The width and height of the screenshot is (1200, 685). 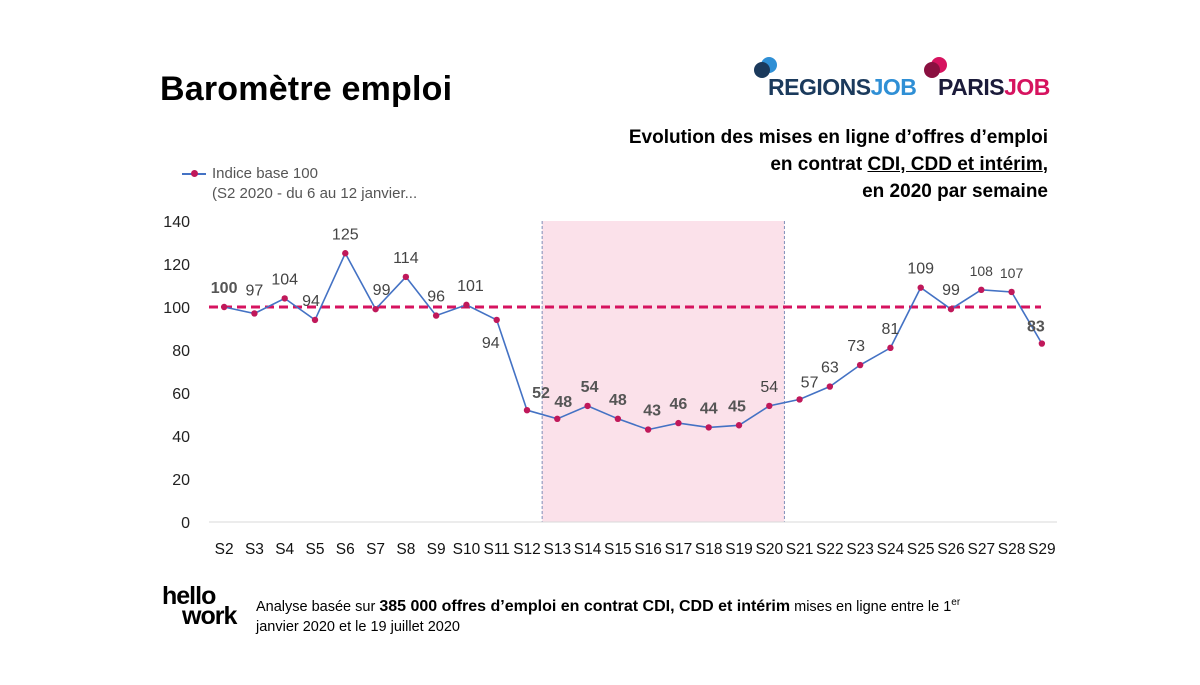 What do you see at coordinates (284, 549) in the screenshot?
I see `x-tick-label: S4` at bounding box center [284, 549].